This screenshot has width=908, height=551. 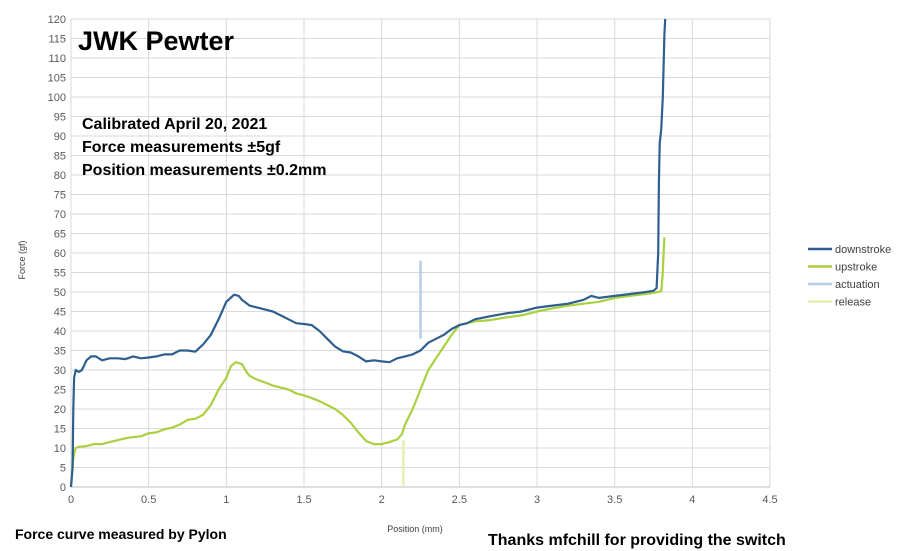 What do you see at coordinates (60, 391) in the screenshot?
I see `y-tick-label: 25` at bounding box center [60, 391].